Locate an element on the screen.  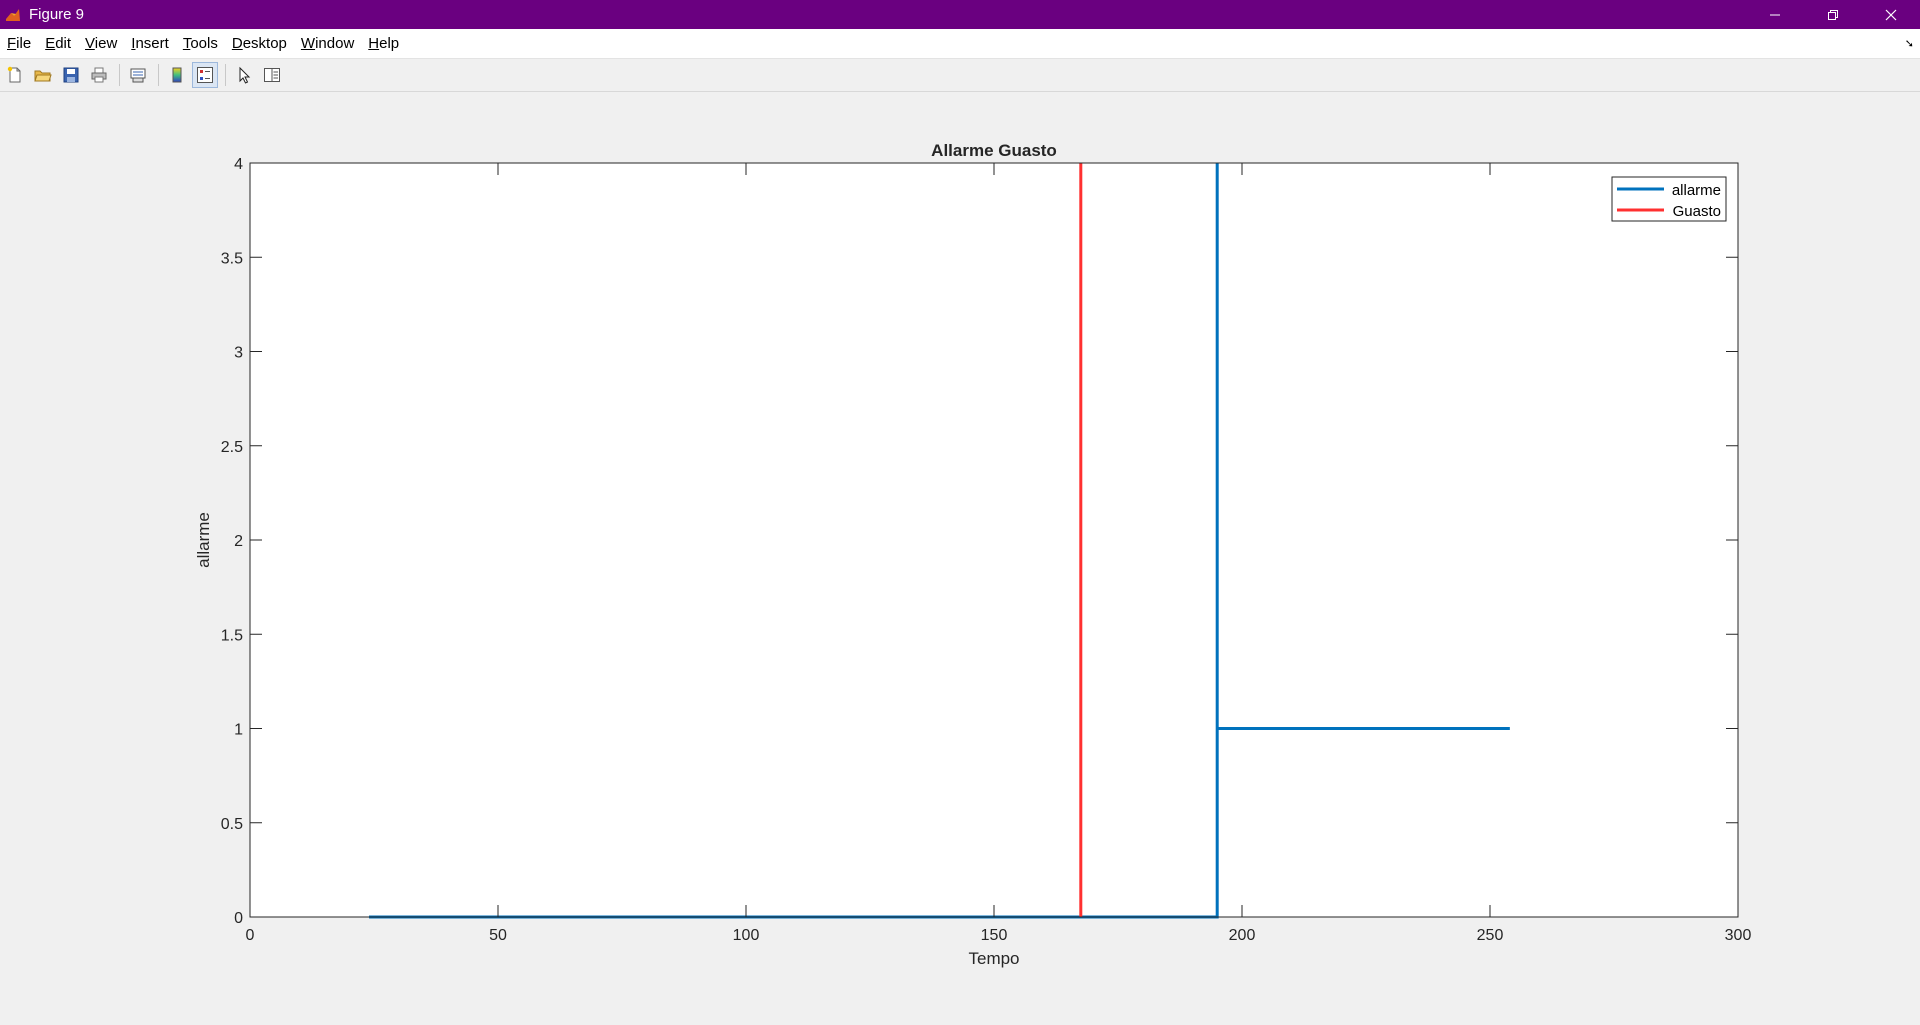
menu-insert: Insert is located at coordinates (150, 43).